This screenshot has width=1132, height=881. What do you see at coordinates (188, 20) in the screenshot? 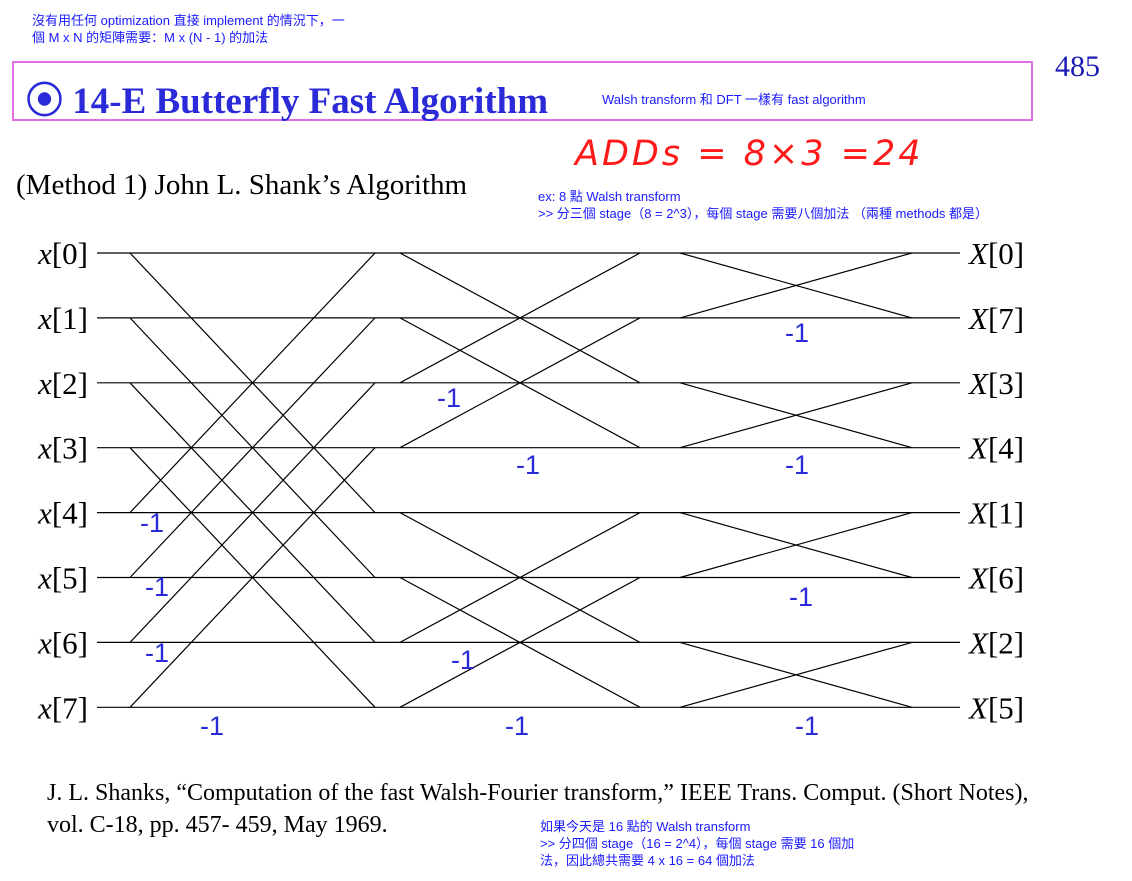
I see `header-note-line-1: 沒有用任何 optimization 直接 implement 的情況下，一` at bounding box center [188, 20].